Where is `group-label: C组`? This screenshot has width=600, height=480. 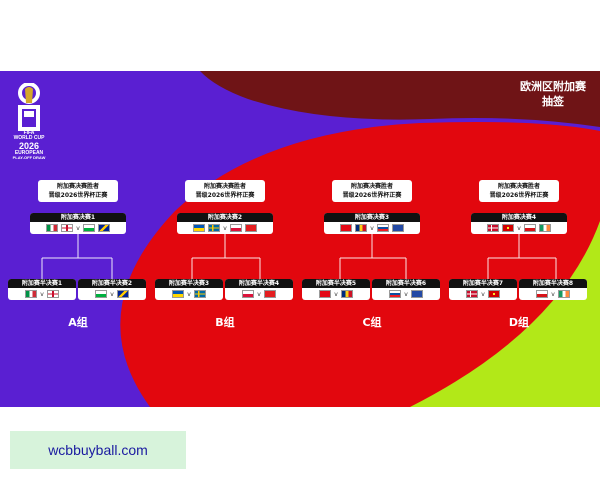
group-label: C组 is located at coordinates (372, 322).